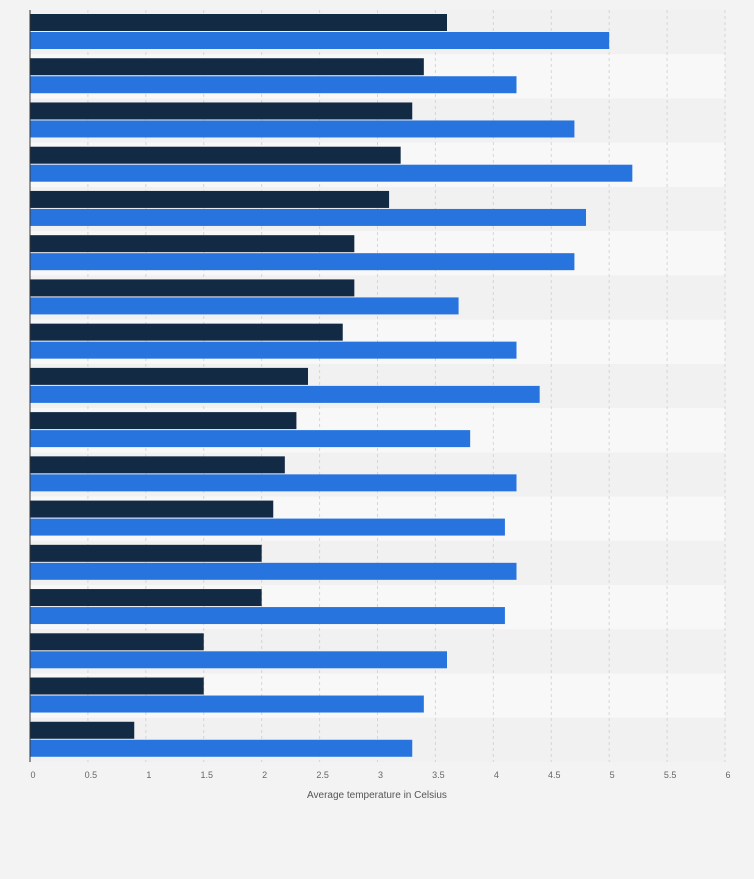  I want to click on x-tick-label: 1.5, so click(206, 775).